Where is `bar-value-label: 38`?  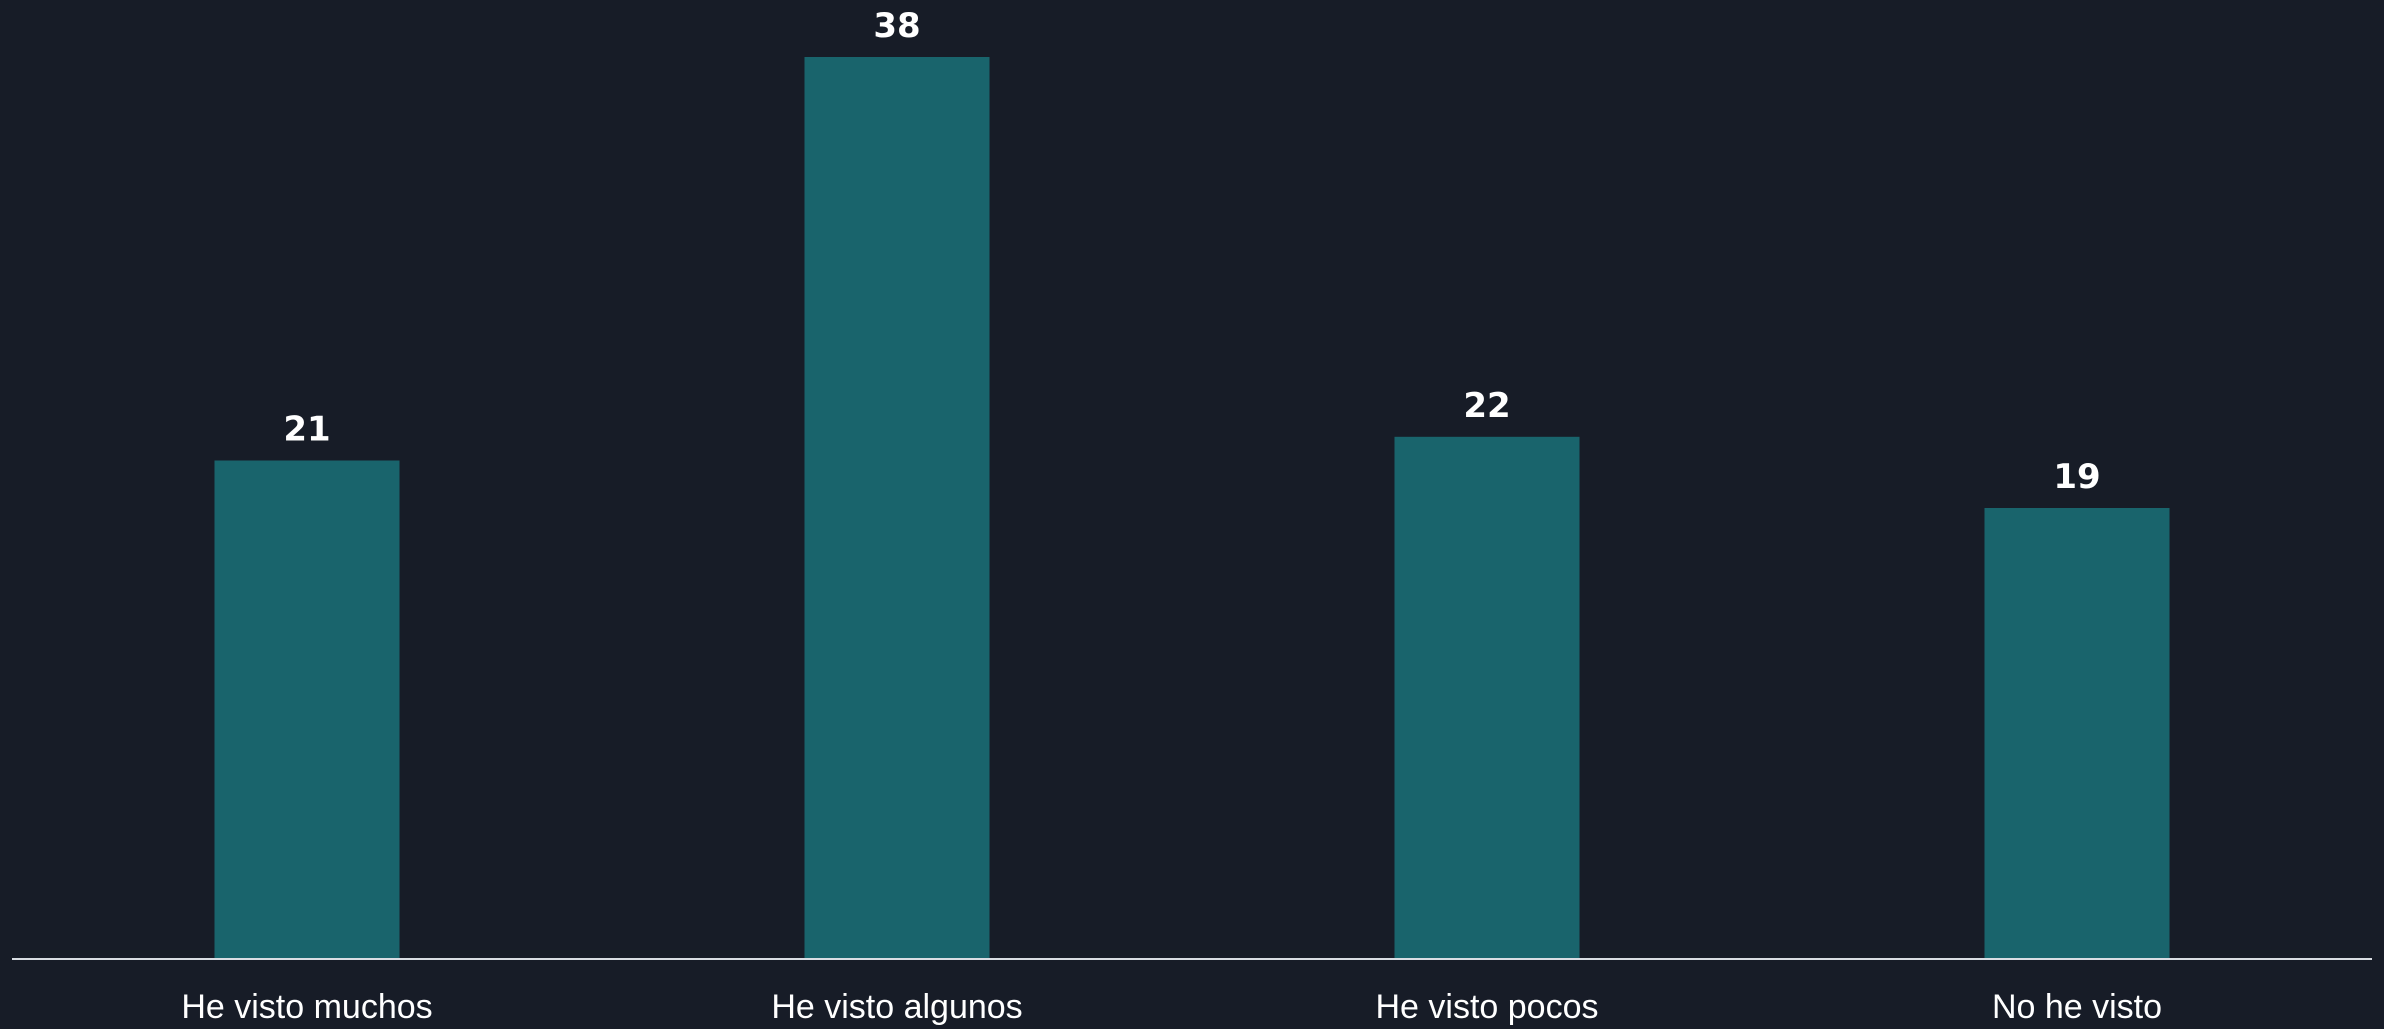 bar-value-label: 38 is located at coordinates (896, 26).